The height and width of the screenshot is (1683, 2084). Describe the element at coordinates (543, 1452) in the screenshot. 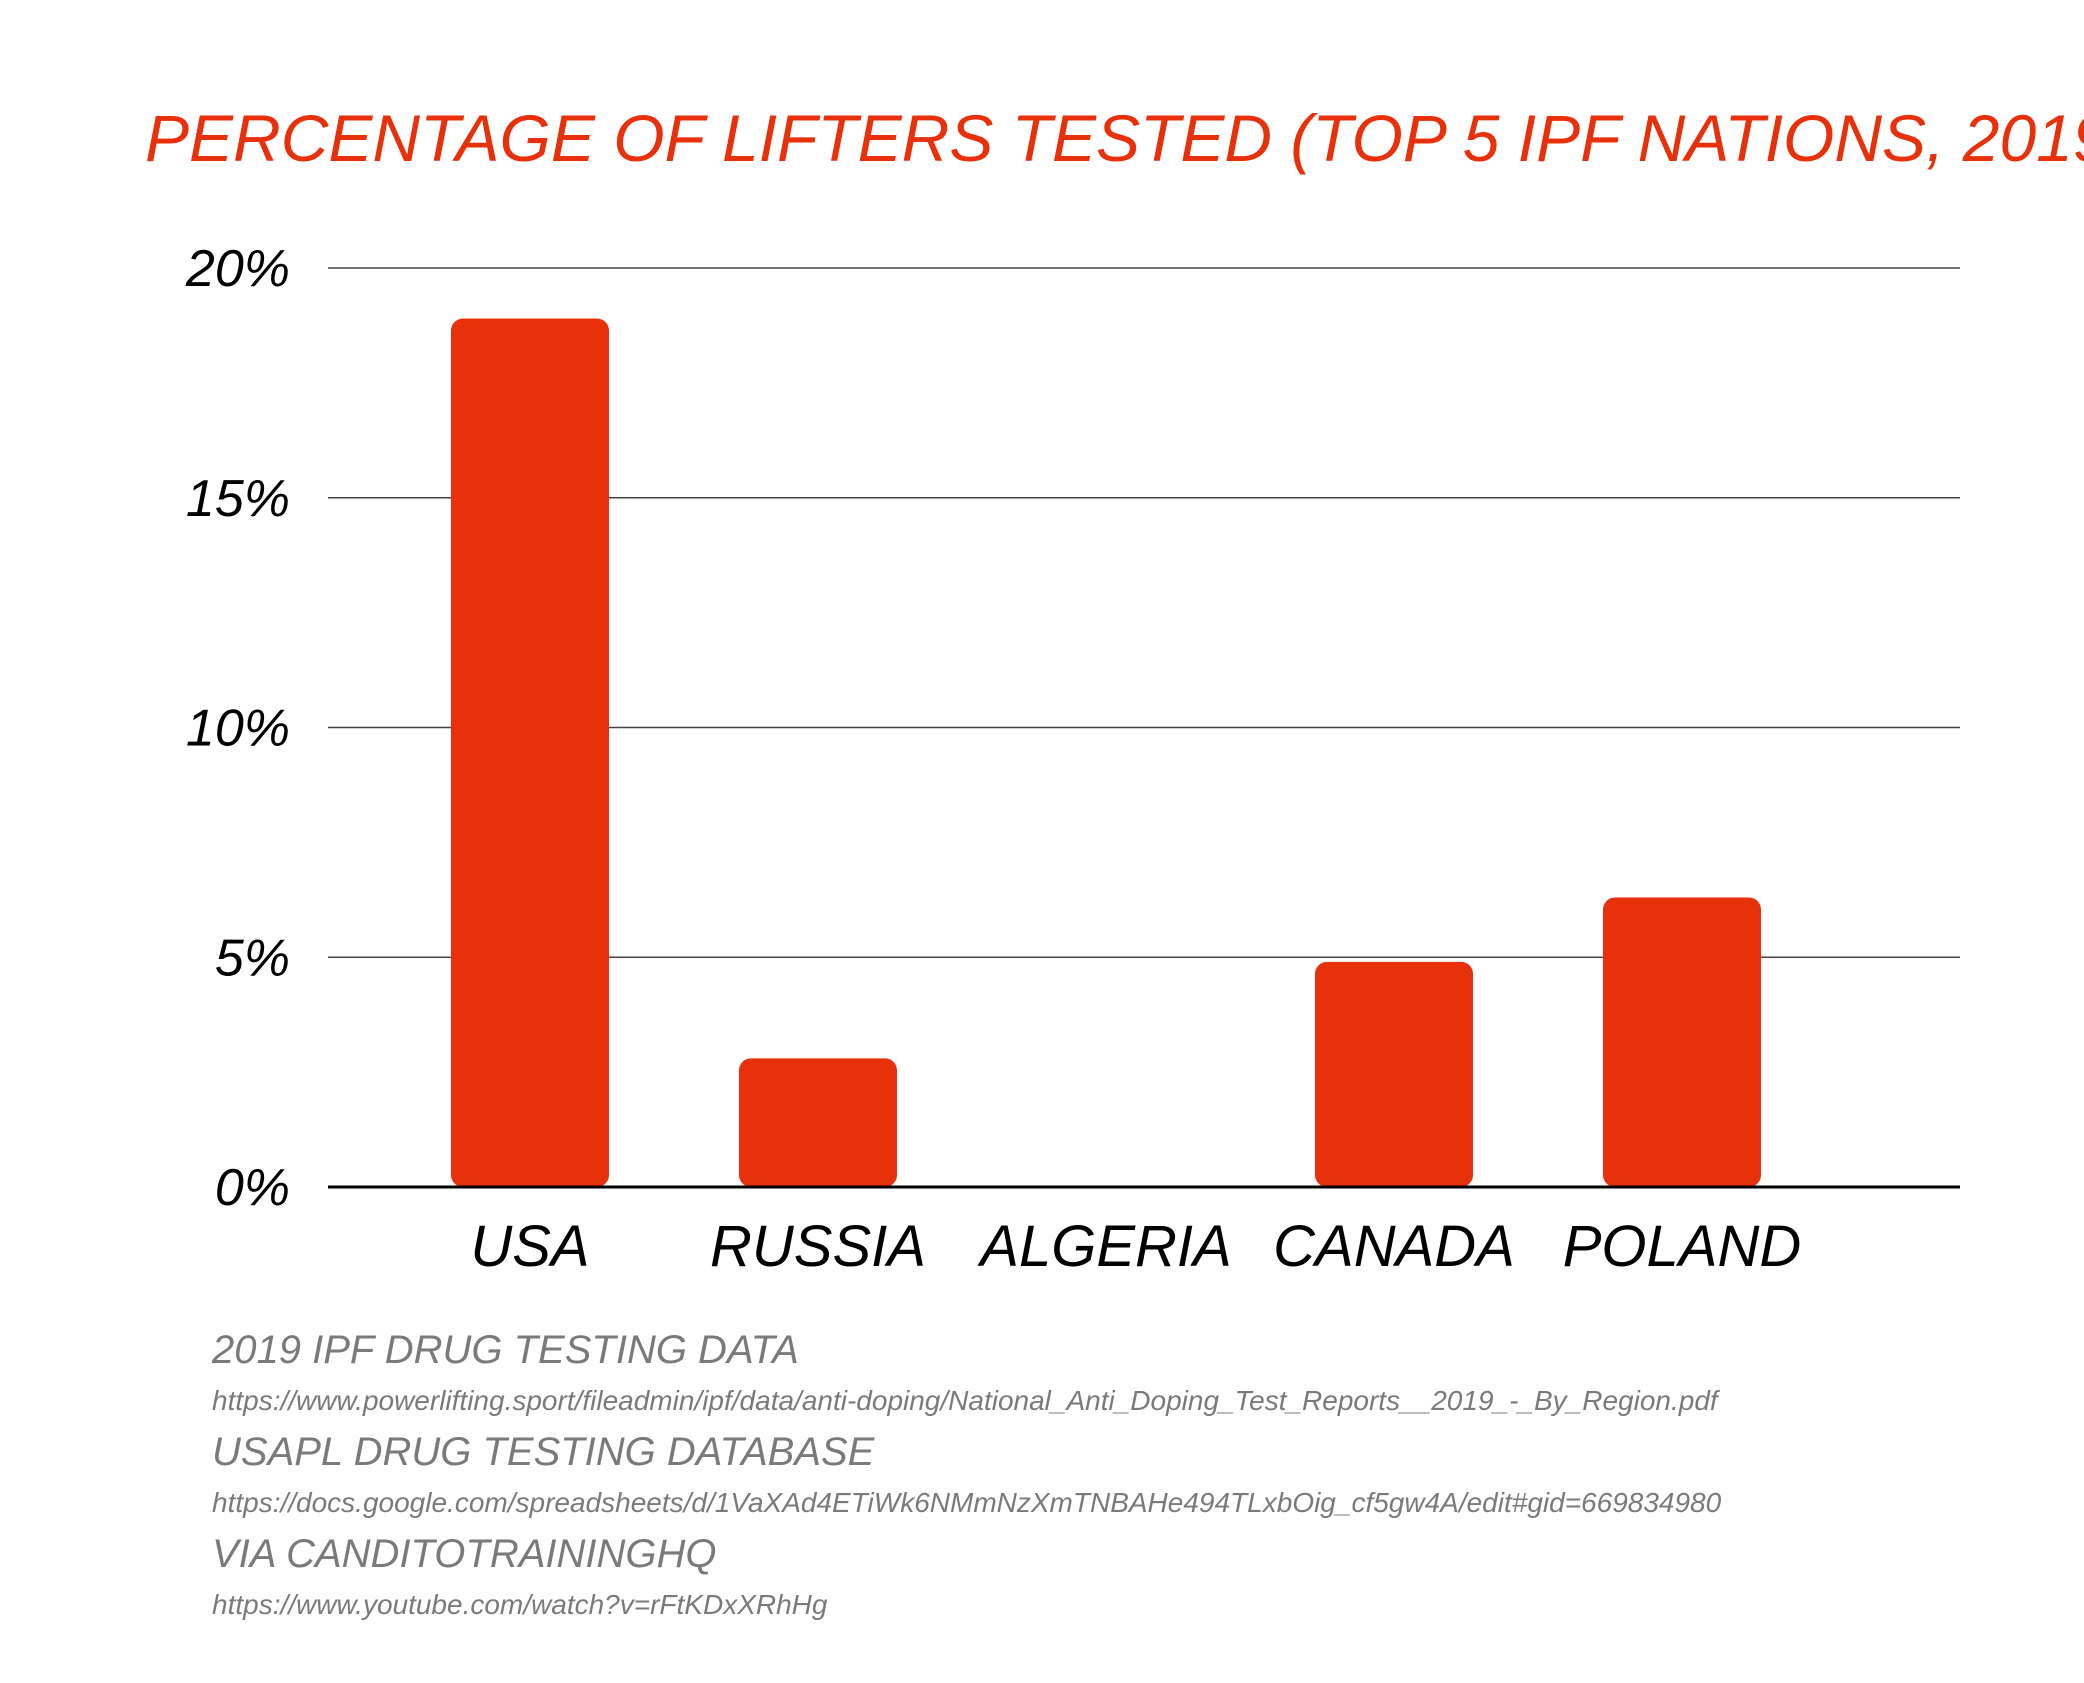

I see `source-title: USAPL DRUG TESTING DATABASE` at that location.